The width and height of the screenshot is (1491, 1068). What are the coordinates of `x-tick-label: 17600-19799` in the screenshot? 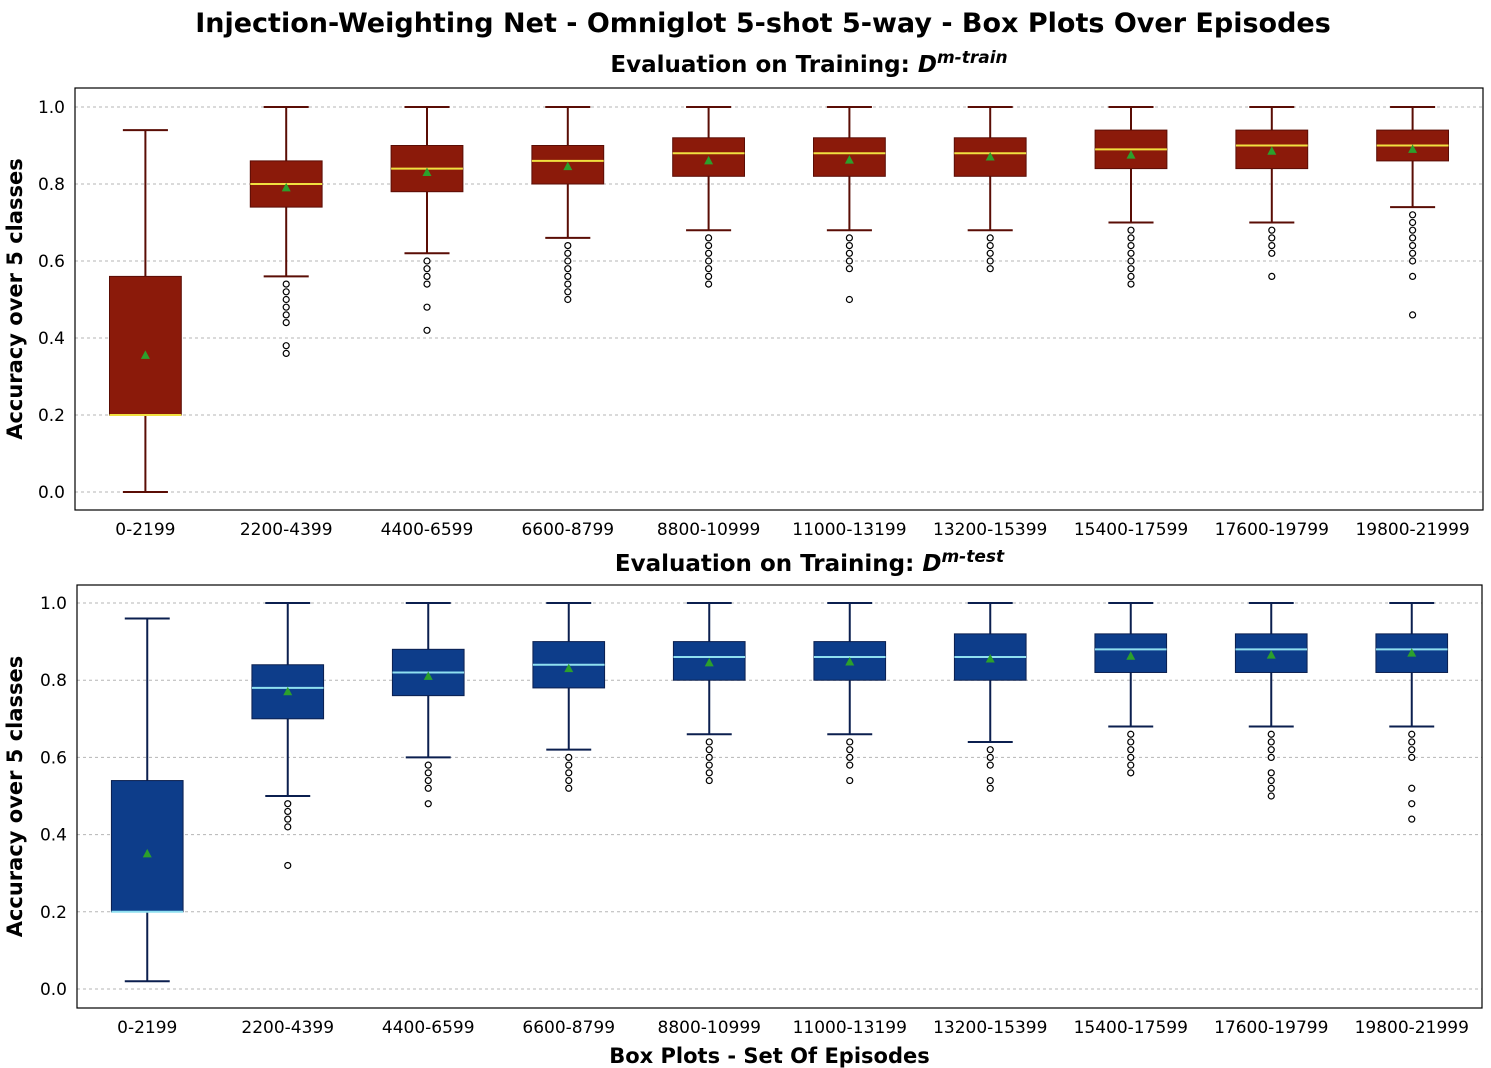 It's located at (1272, 530).